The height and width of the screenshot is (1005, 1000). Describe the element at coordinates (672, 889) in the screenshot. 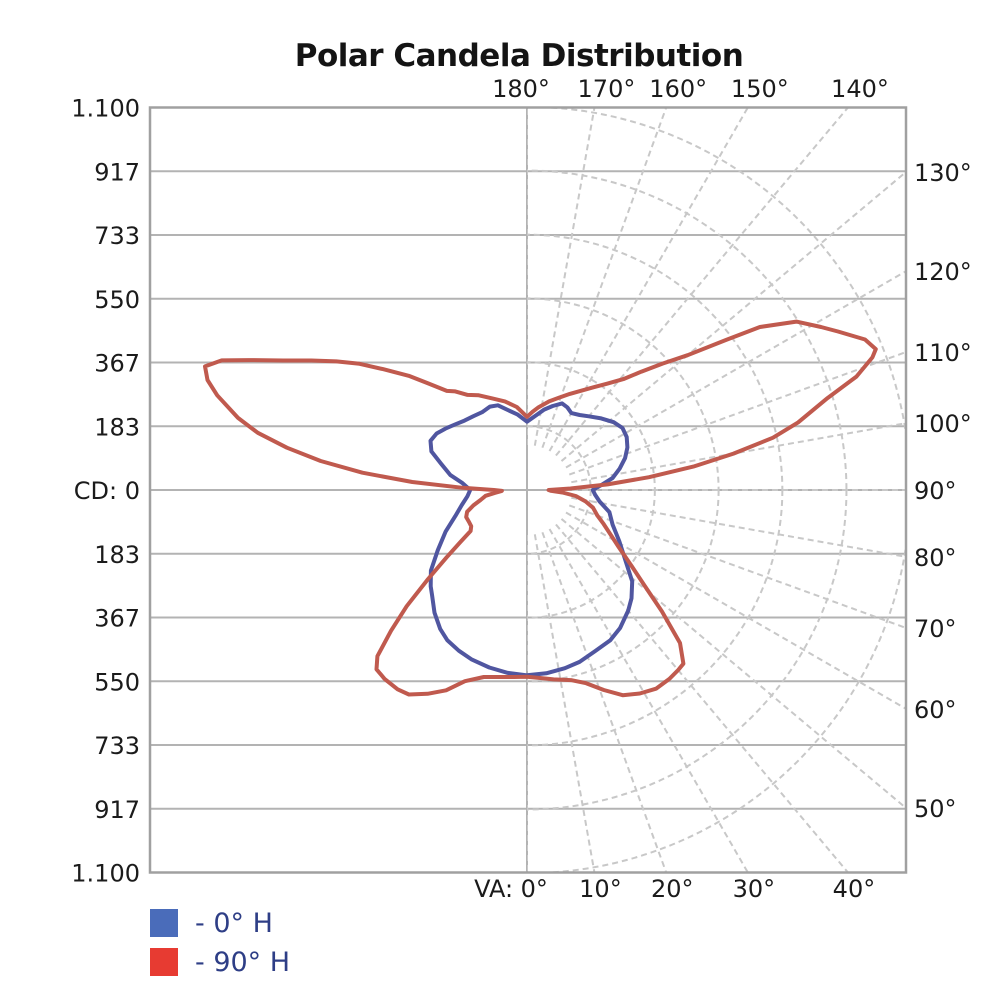

I see `angle-label-bottom-20: 20°` at that location.